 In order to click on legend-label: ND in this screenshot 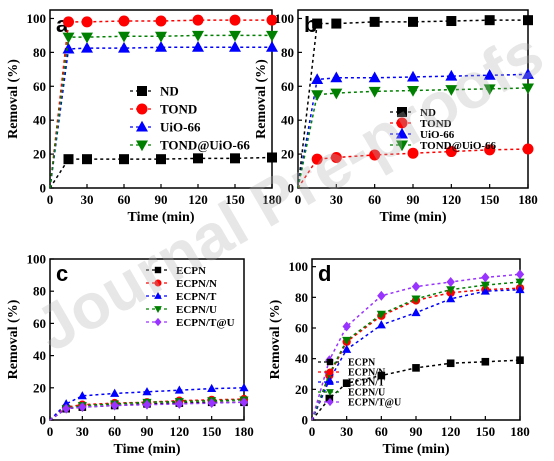, I will do `click(428, 113)`.